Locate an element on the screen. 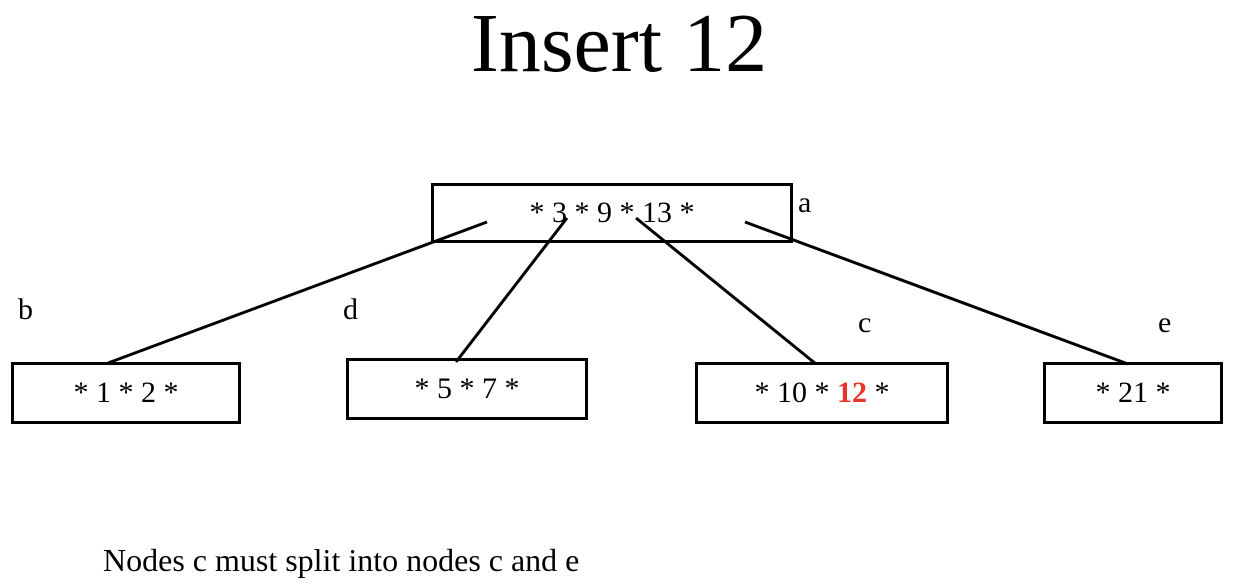 Image resolution: width=1238 pixels, height=588 pixels. split-note: Nodes c must split into nodes c and e is located at coordinates (341, 560).